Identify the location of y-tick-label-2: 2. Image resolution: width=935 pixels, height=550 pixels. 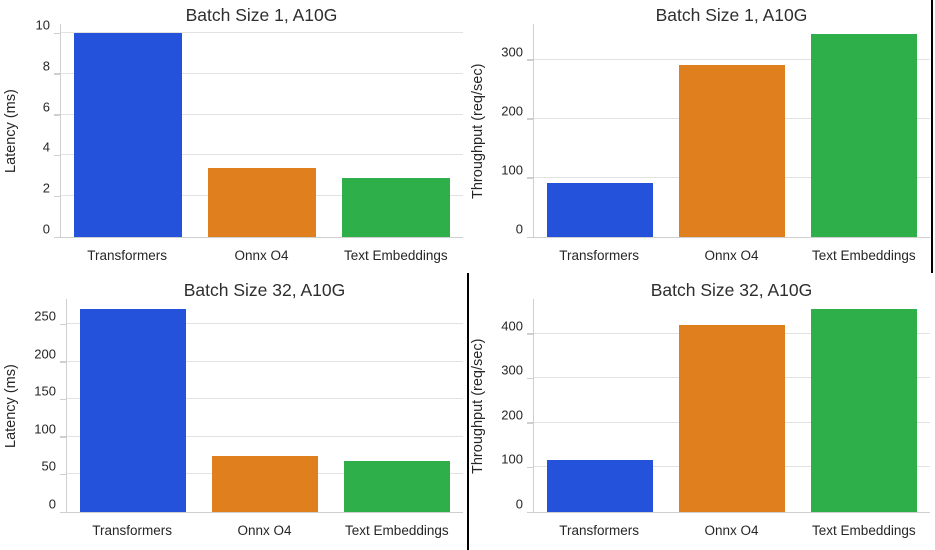
(46, 188).